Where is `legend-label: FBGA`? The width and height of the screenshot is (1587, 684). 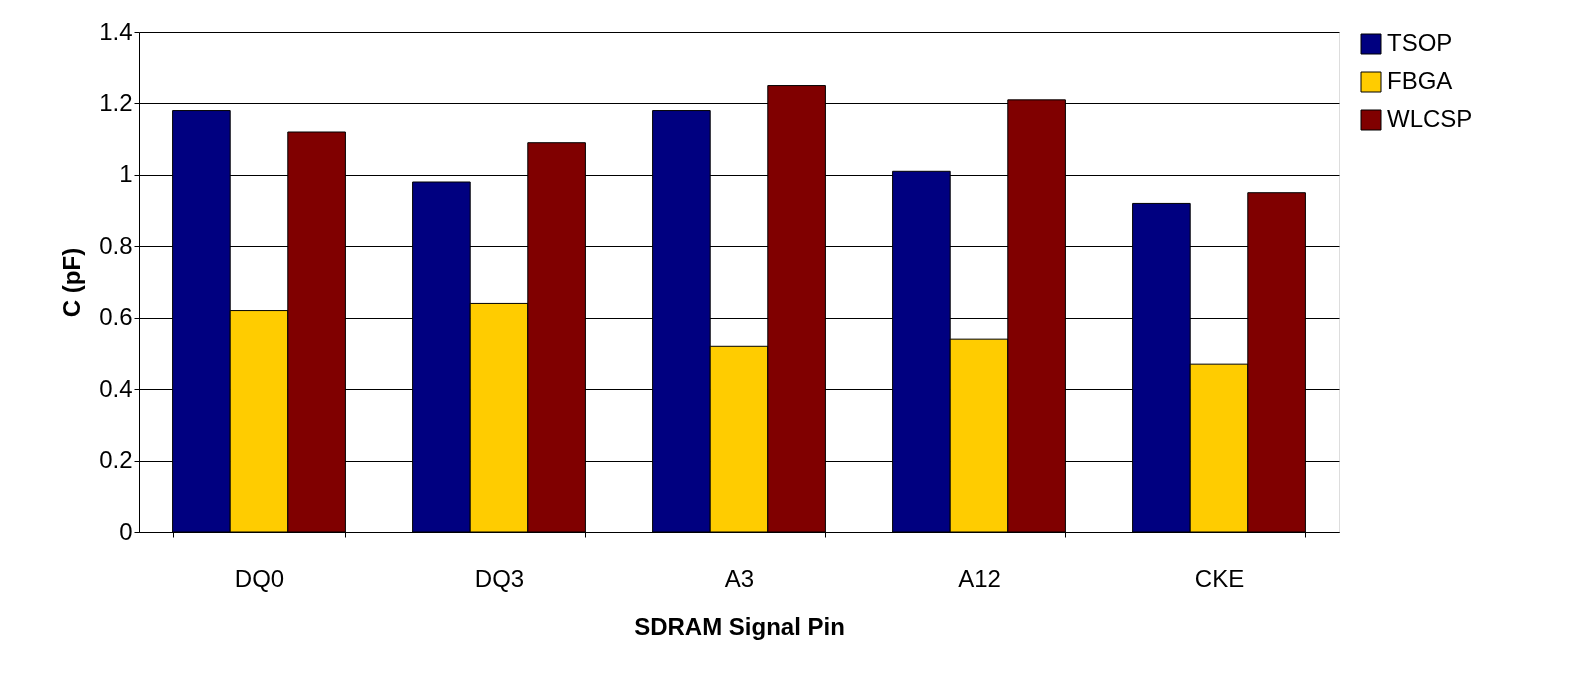
legend-label: FBGA is located at coordinates (1420, 80).